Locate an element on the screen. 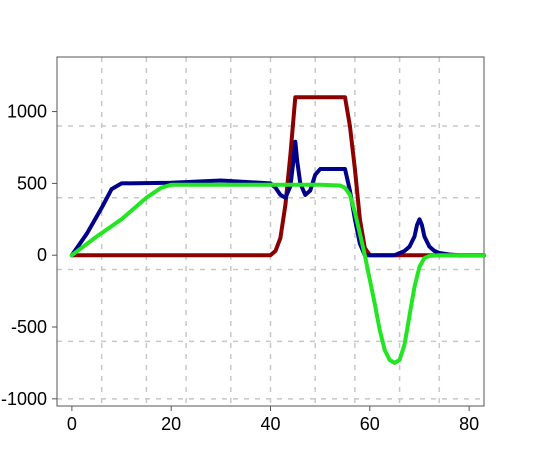  x-tick-label: 60 is located at coordinates (370, 424).